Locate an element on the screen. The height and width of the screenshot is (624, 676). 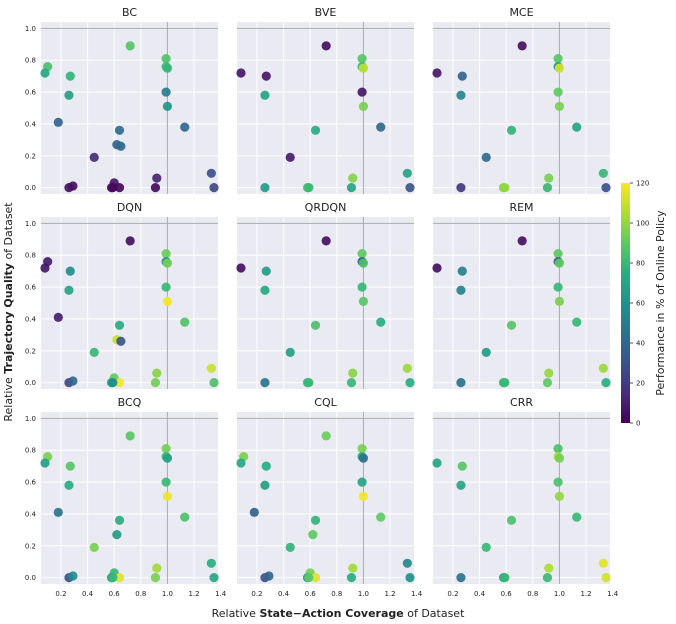
y-tick-label: 0.8 is located at coordinates (30, 61).